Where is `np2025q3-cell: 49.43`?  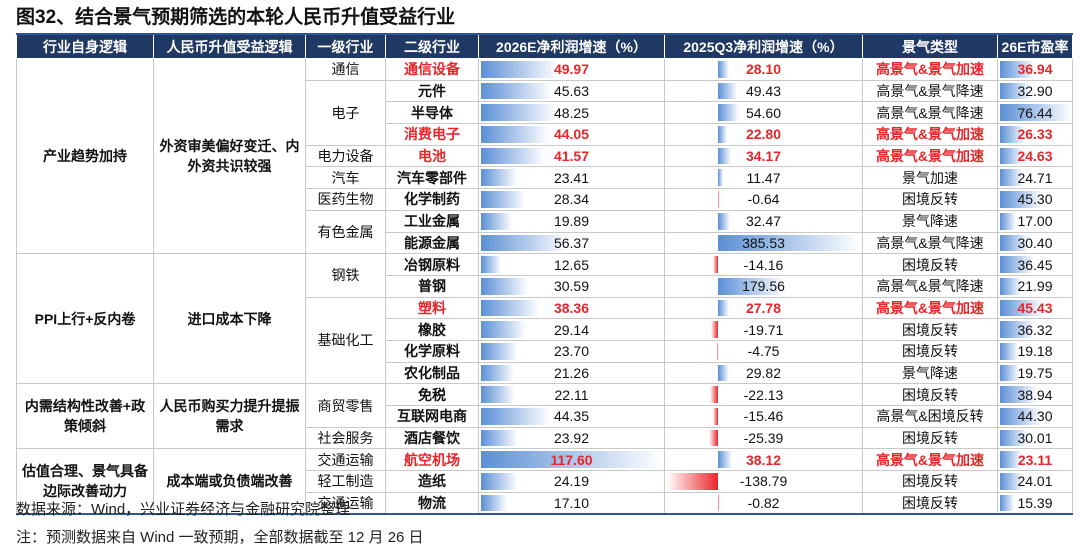
np2025q3-cell: 49.43 is located at coordinates (763, 91).